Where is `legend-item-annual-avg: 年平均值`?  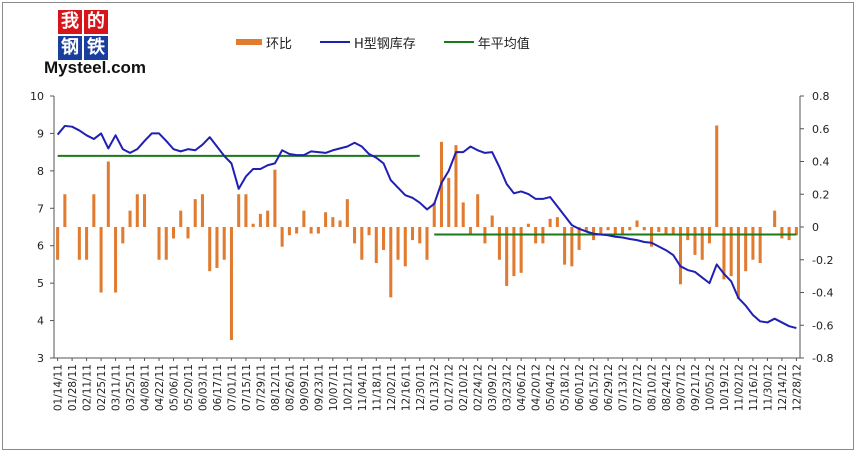 legend-item-annual-avg: 年平均值 is located at coordinates (486, 42).